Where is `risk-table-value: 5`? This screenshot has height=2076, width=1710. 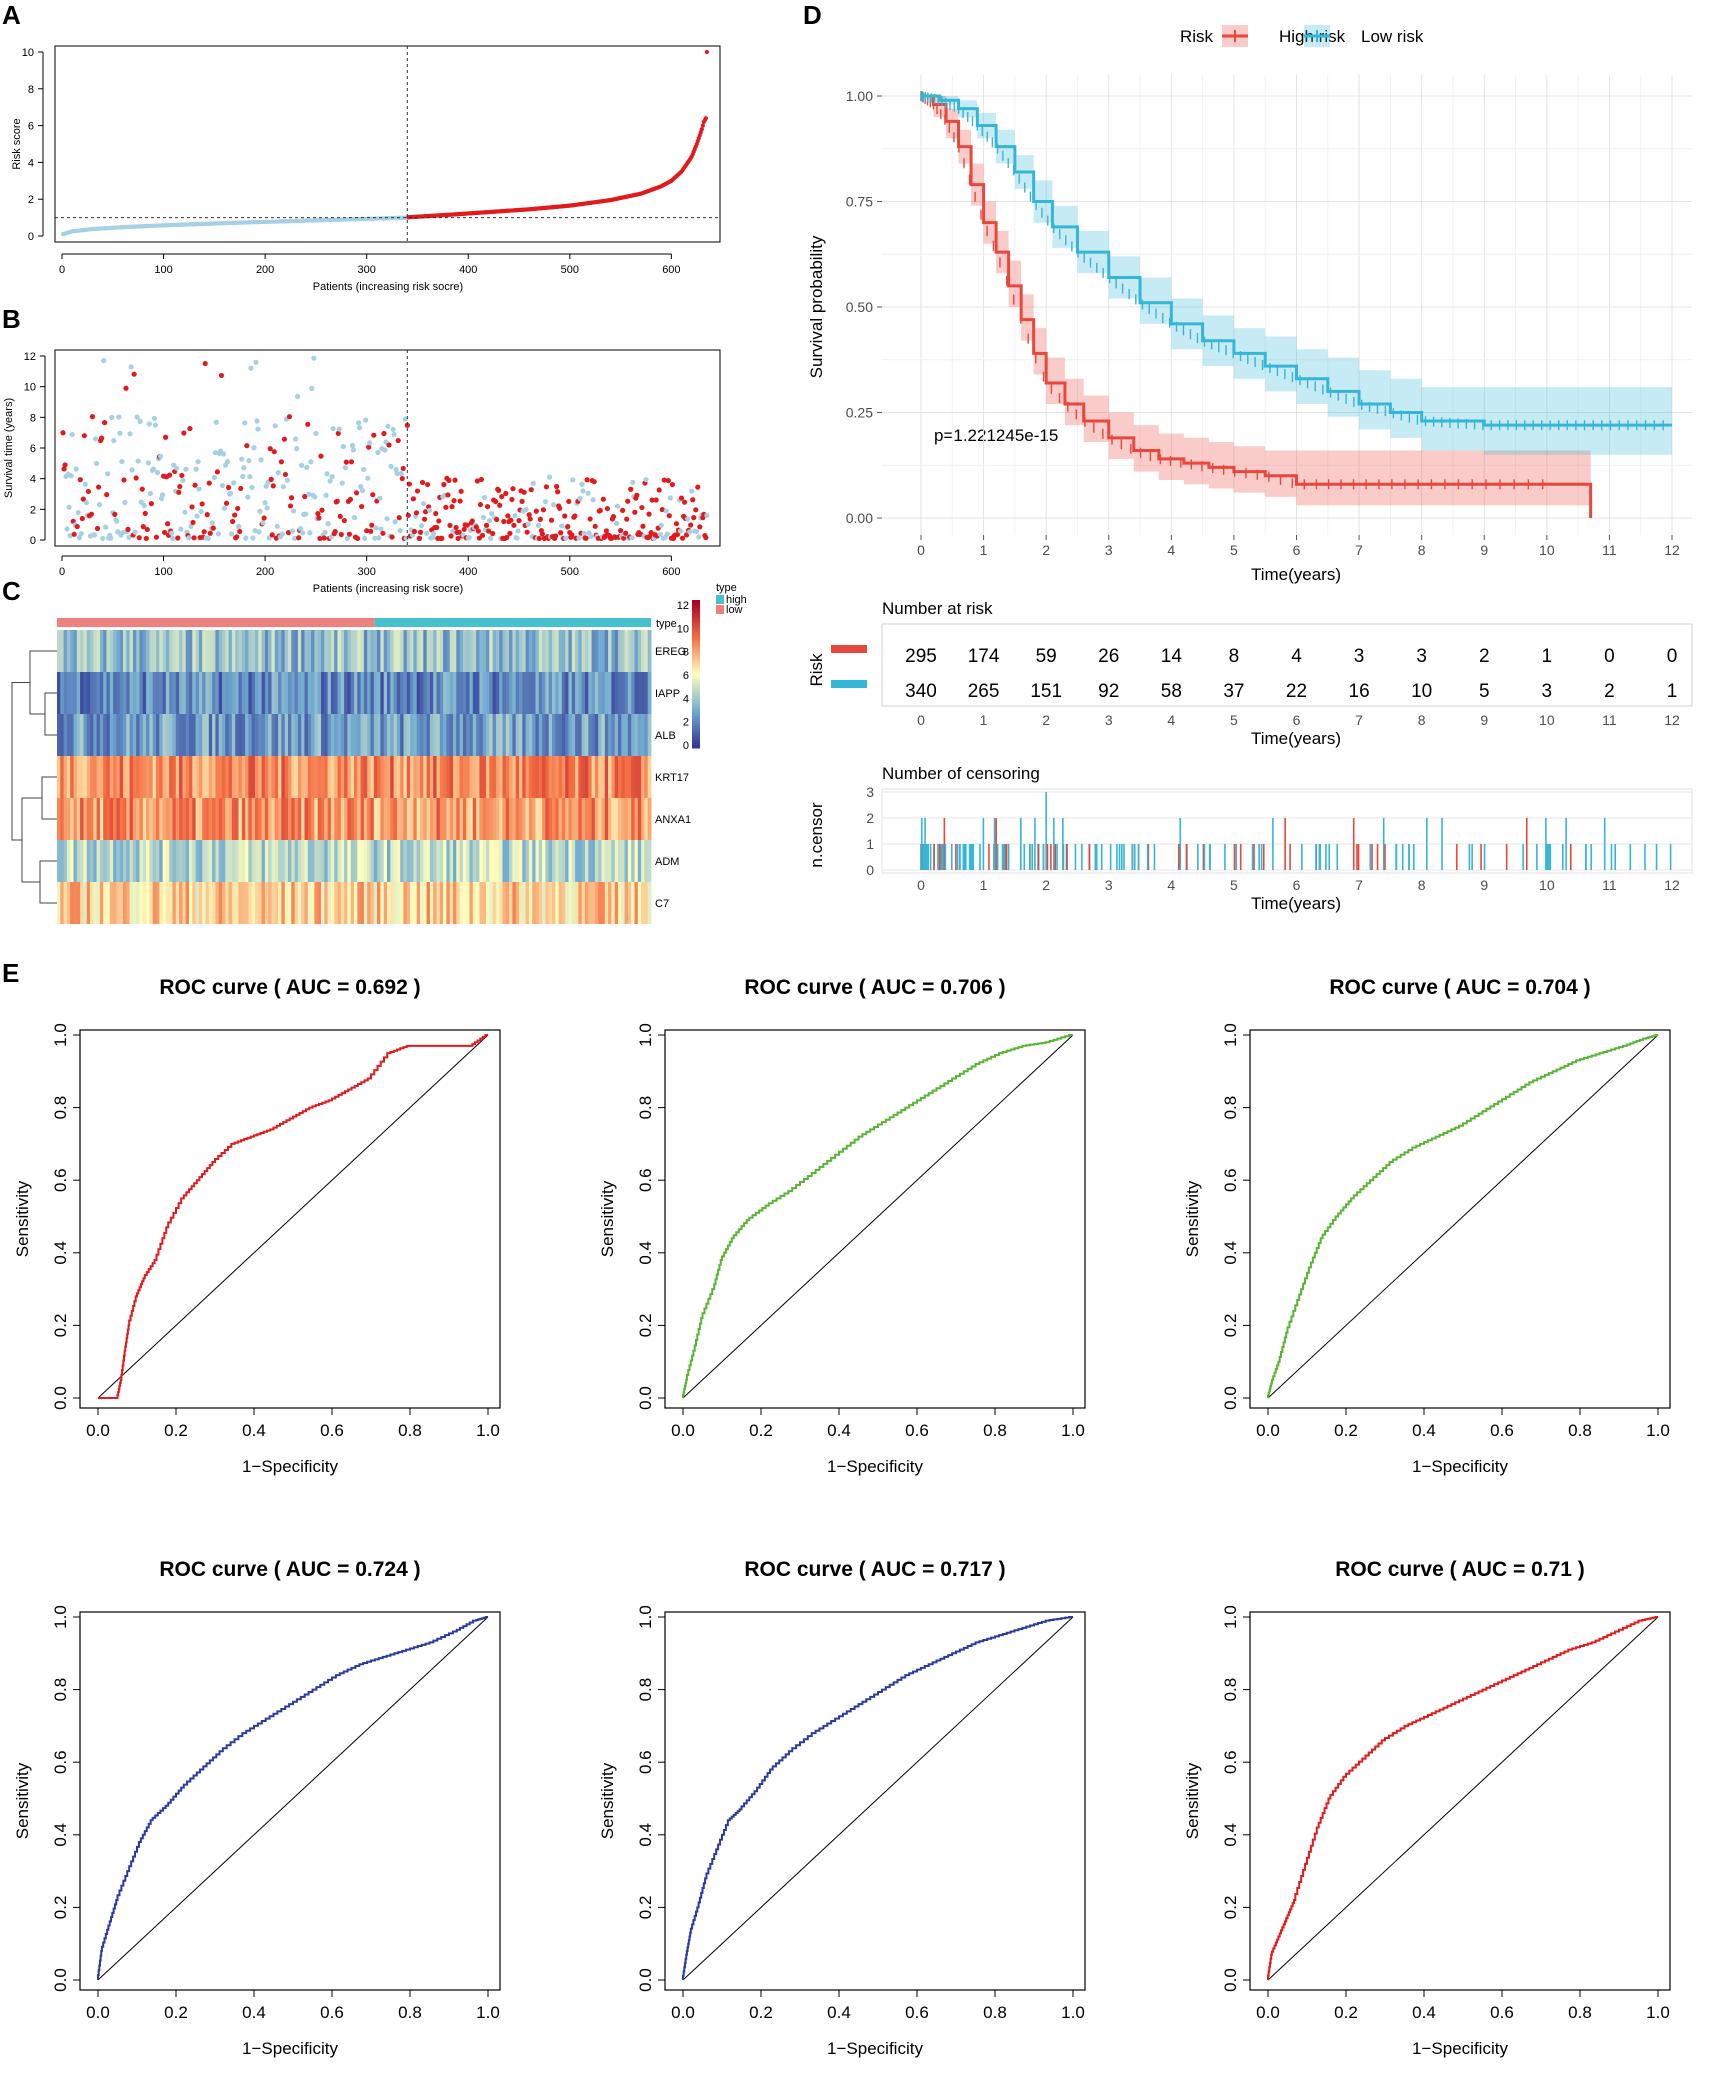 risk-table-value: 5 is located at coordinates (1484, 691).